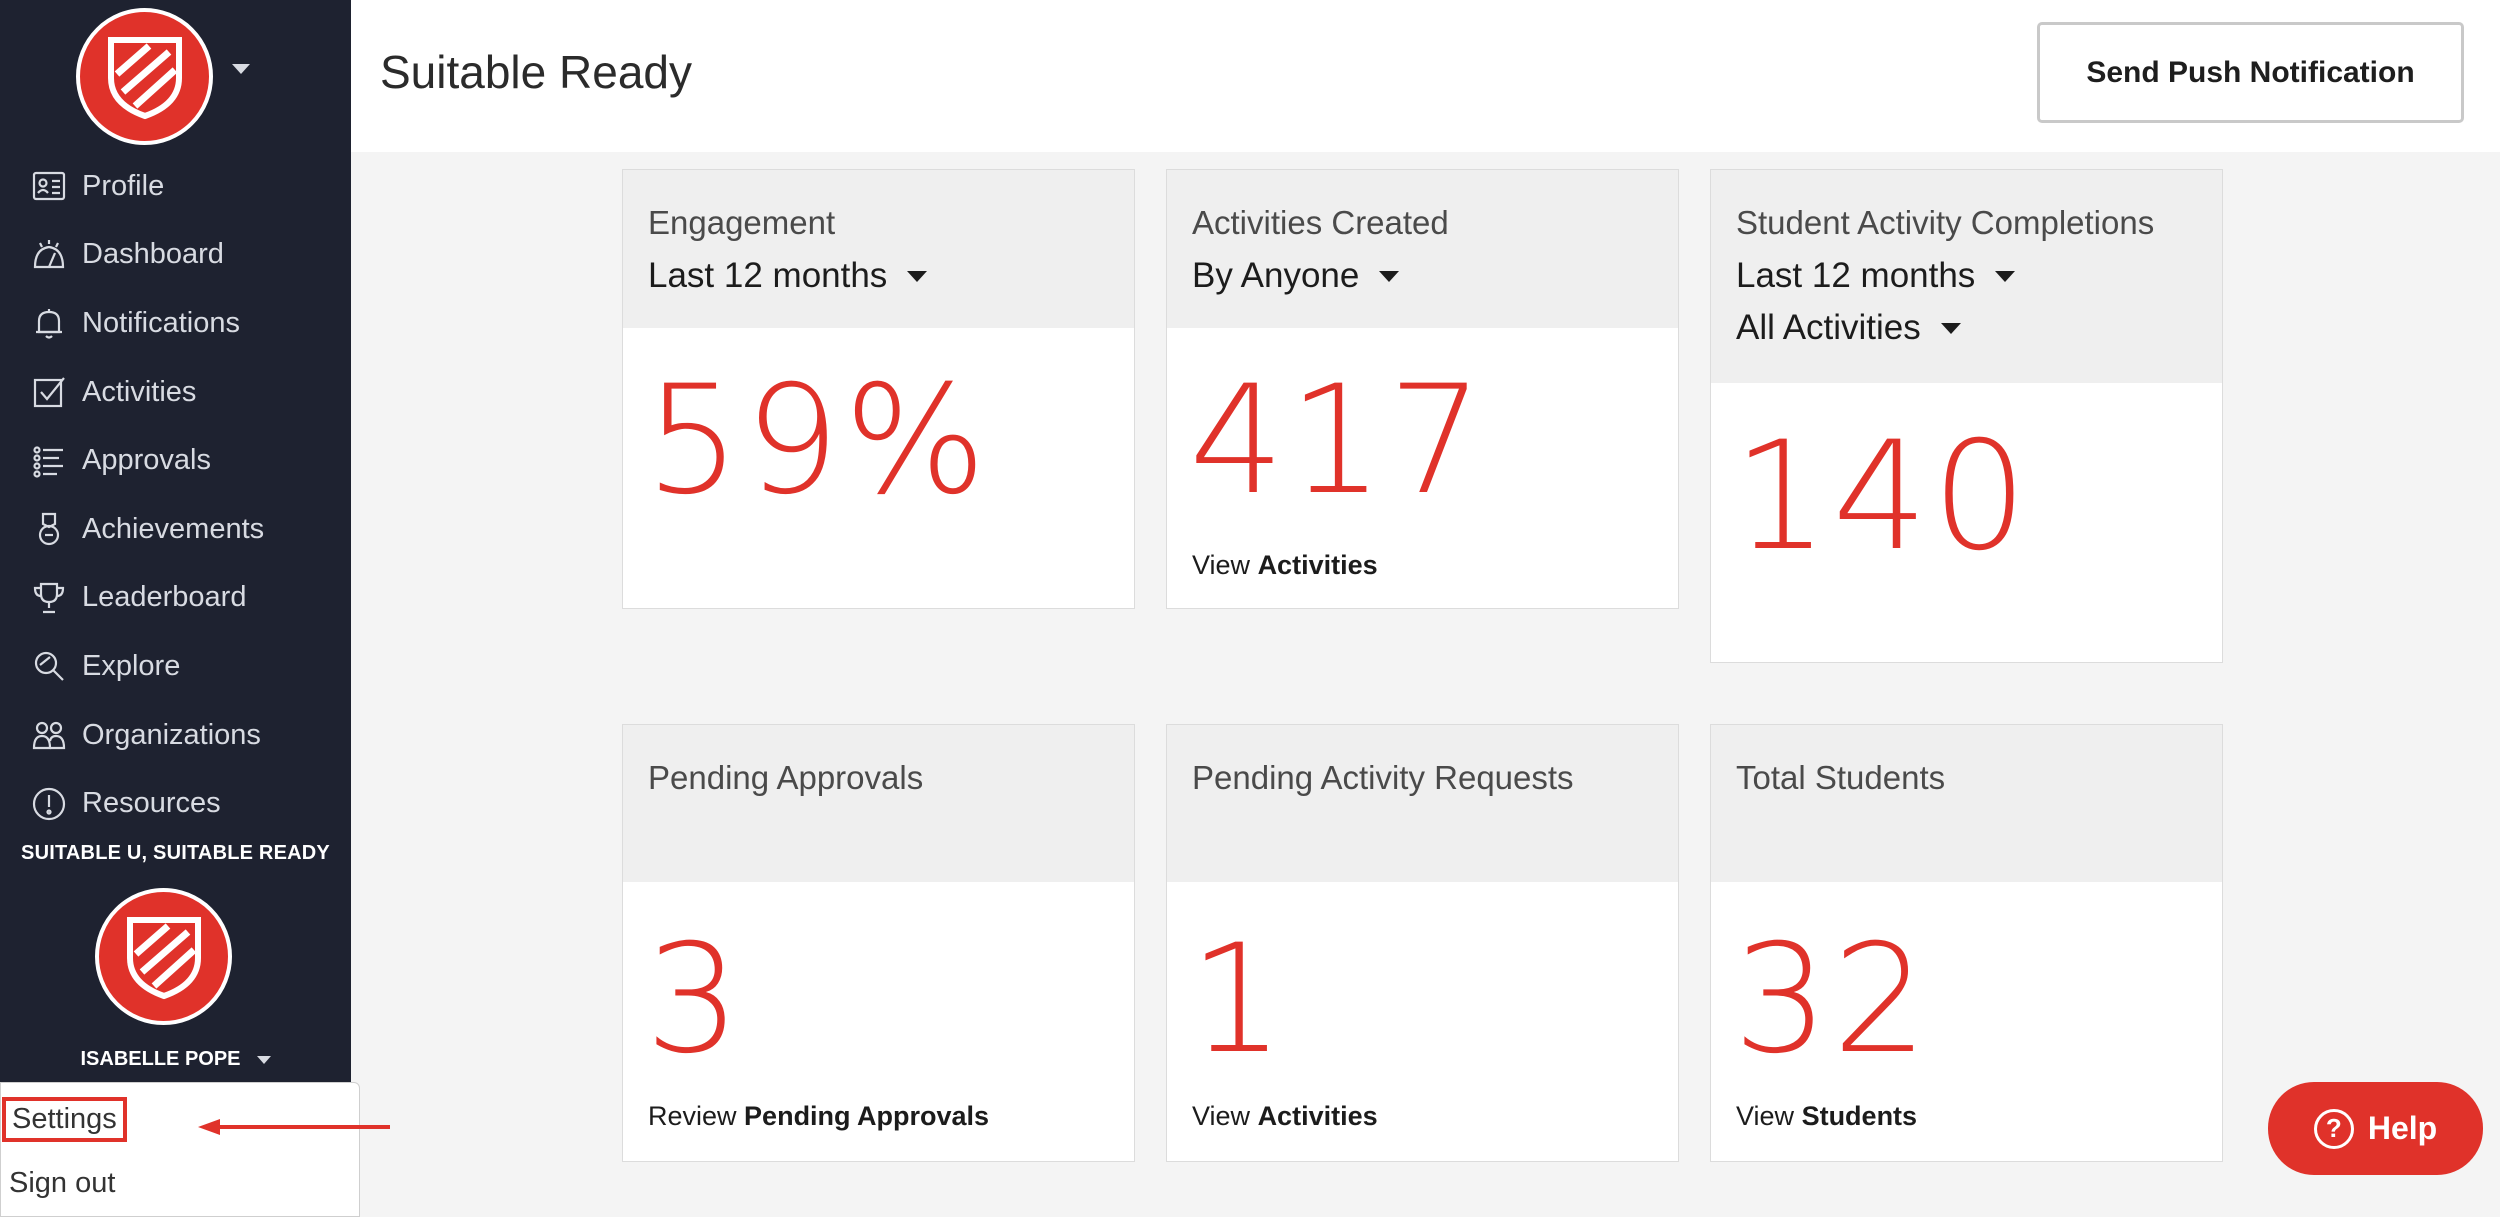 This screenshot has height=1217, width=2500. Describe the element at coordinates (742, 222) in the screenshot. I see `card-title: Engagement` at that location.